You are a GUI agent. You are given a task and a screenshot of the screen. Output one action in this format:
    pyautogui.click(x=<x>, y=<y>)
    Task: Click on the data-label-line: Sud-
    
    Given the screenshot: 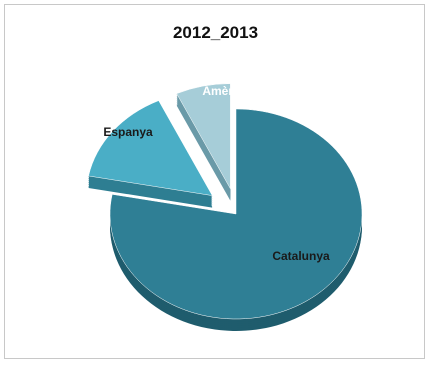 What is the action you would take?
    pyautogui.click(x=226, y=76)
    